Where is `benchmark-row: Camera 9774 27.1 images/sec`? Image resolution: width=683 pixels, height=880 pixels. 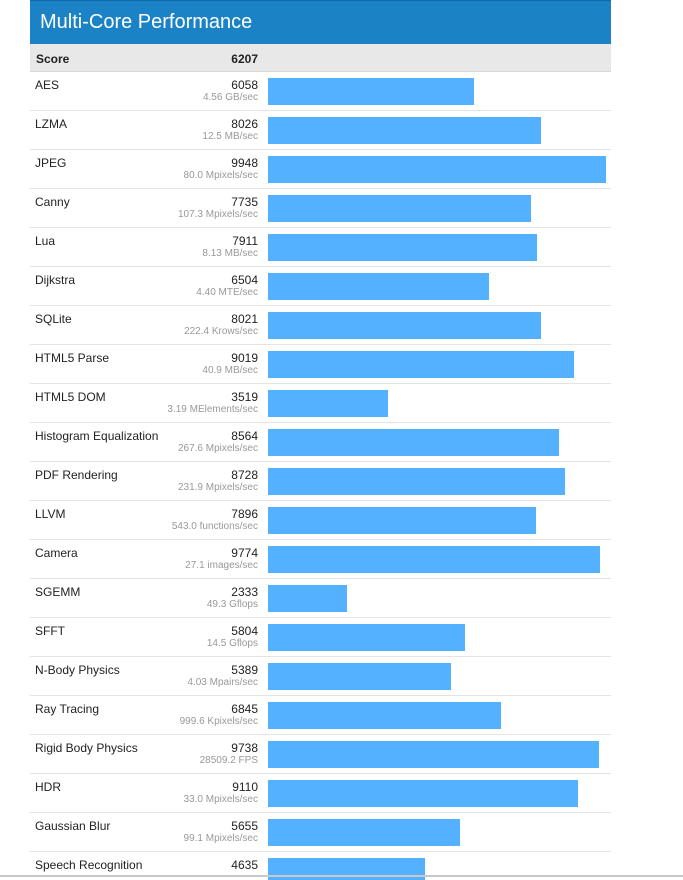
benchmark-row: Camera 9774 27.1 images/sec is located at coordinates (320, 559).